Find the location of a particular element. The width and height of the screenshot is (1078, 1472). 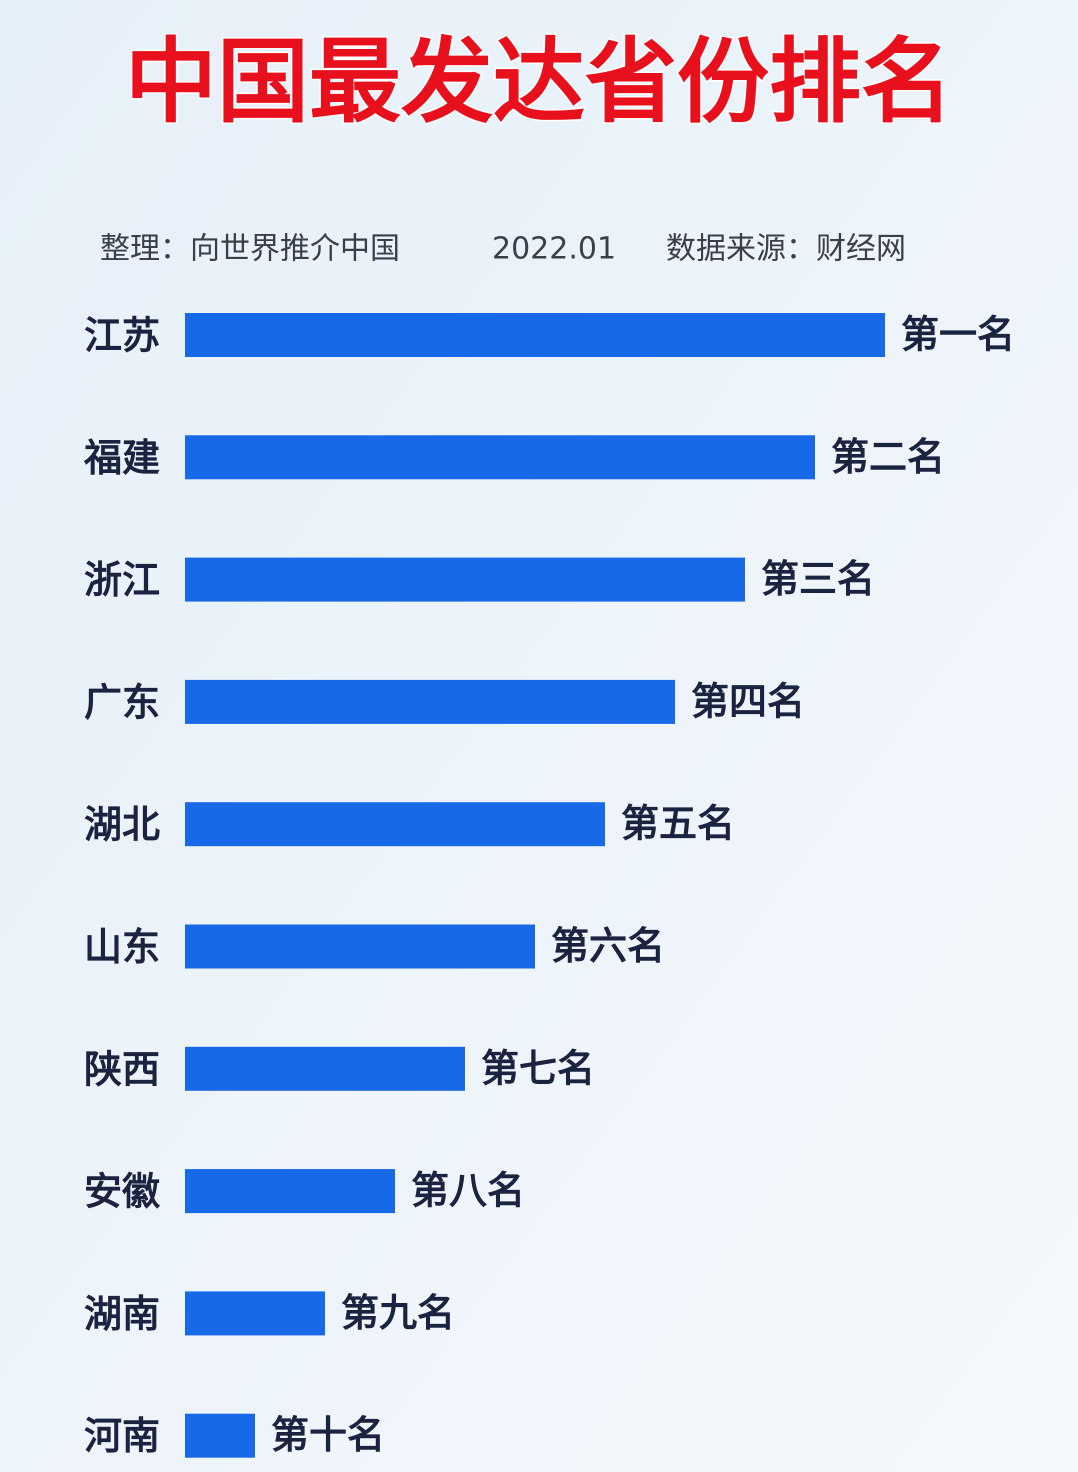

rank-label: 第九名 is located at coordinates (398, 1313).